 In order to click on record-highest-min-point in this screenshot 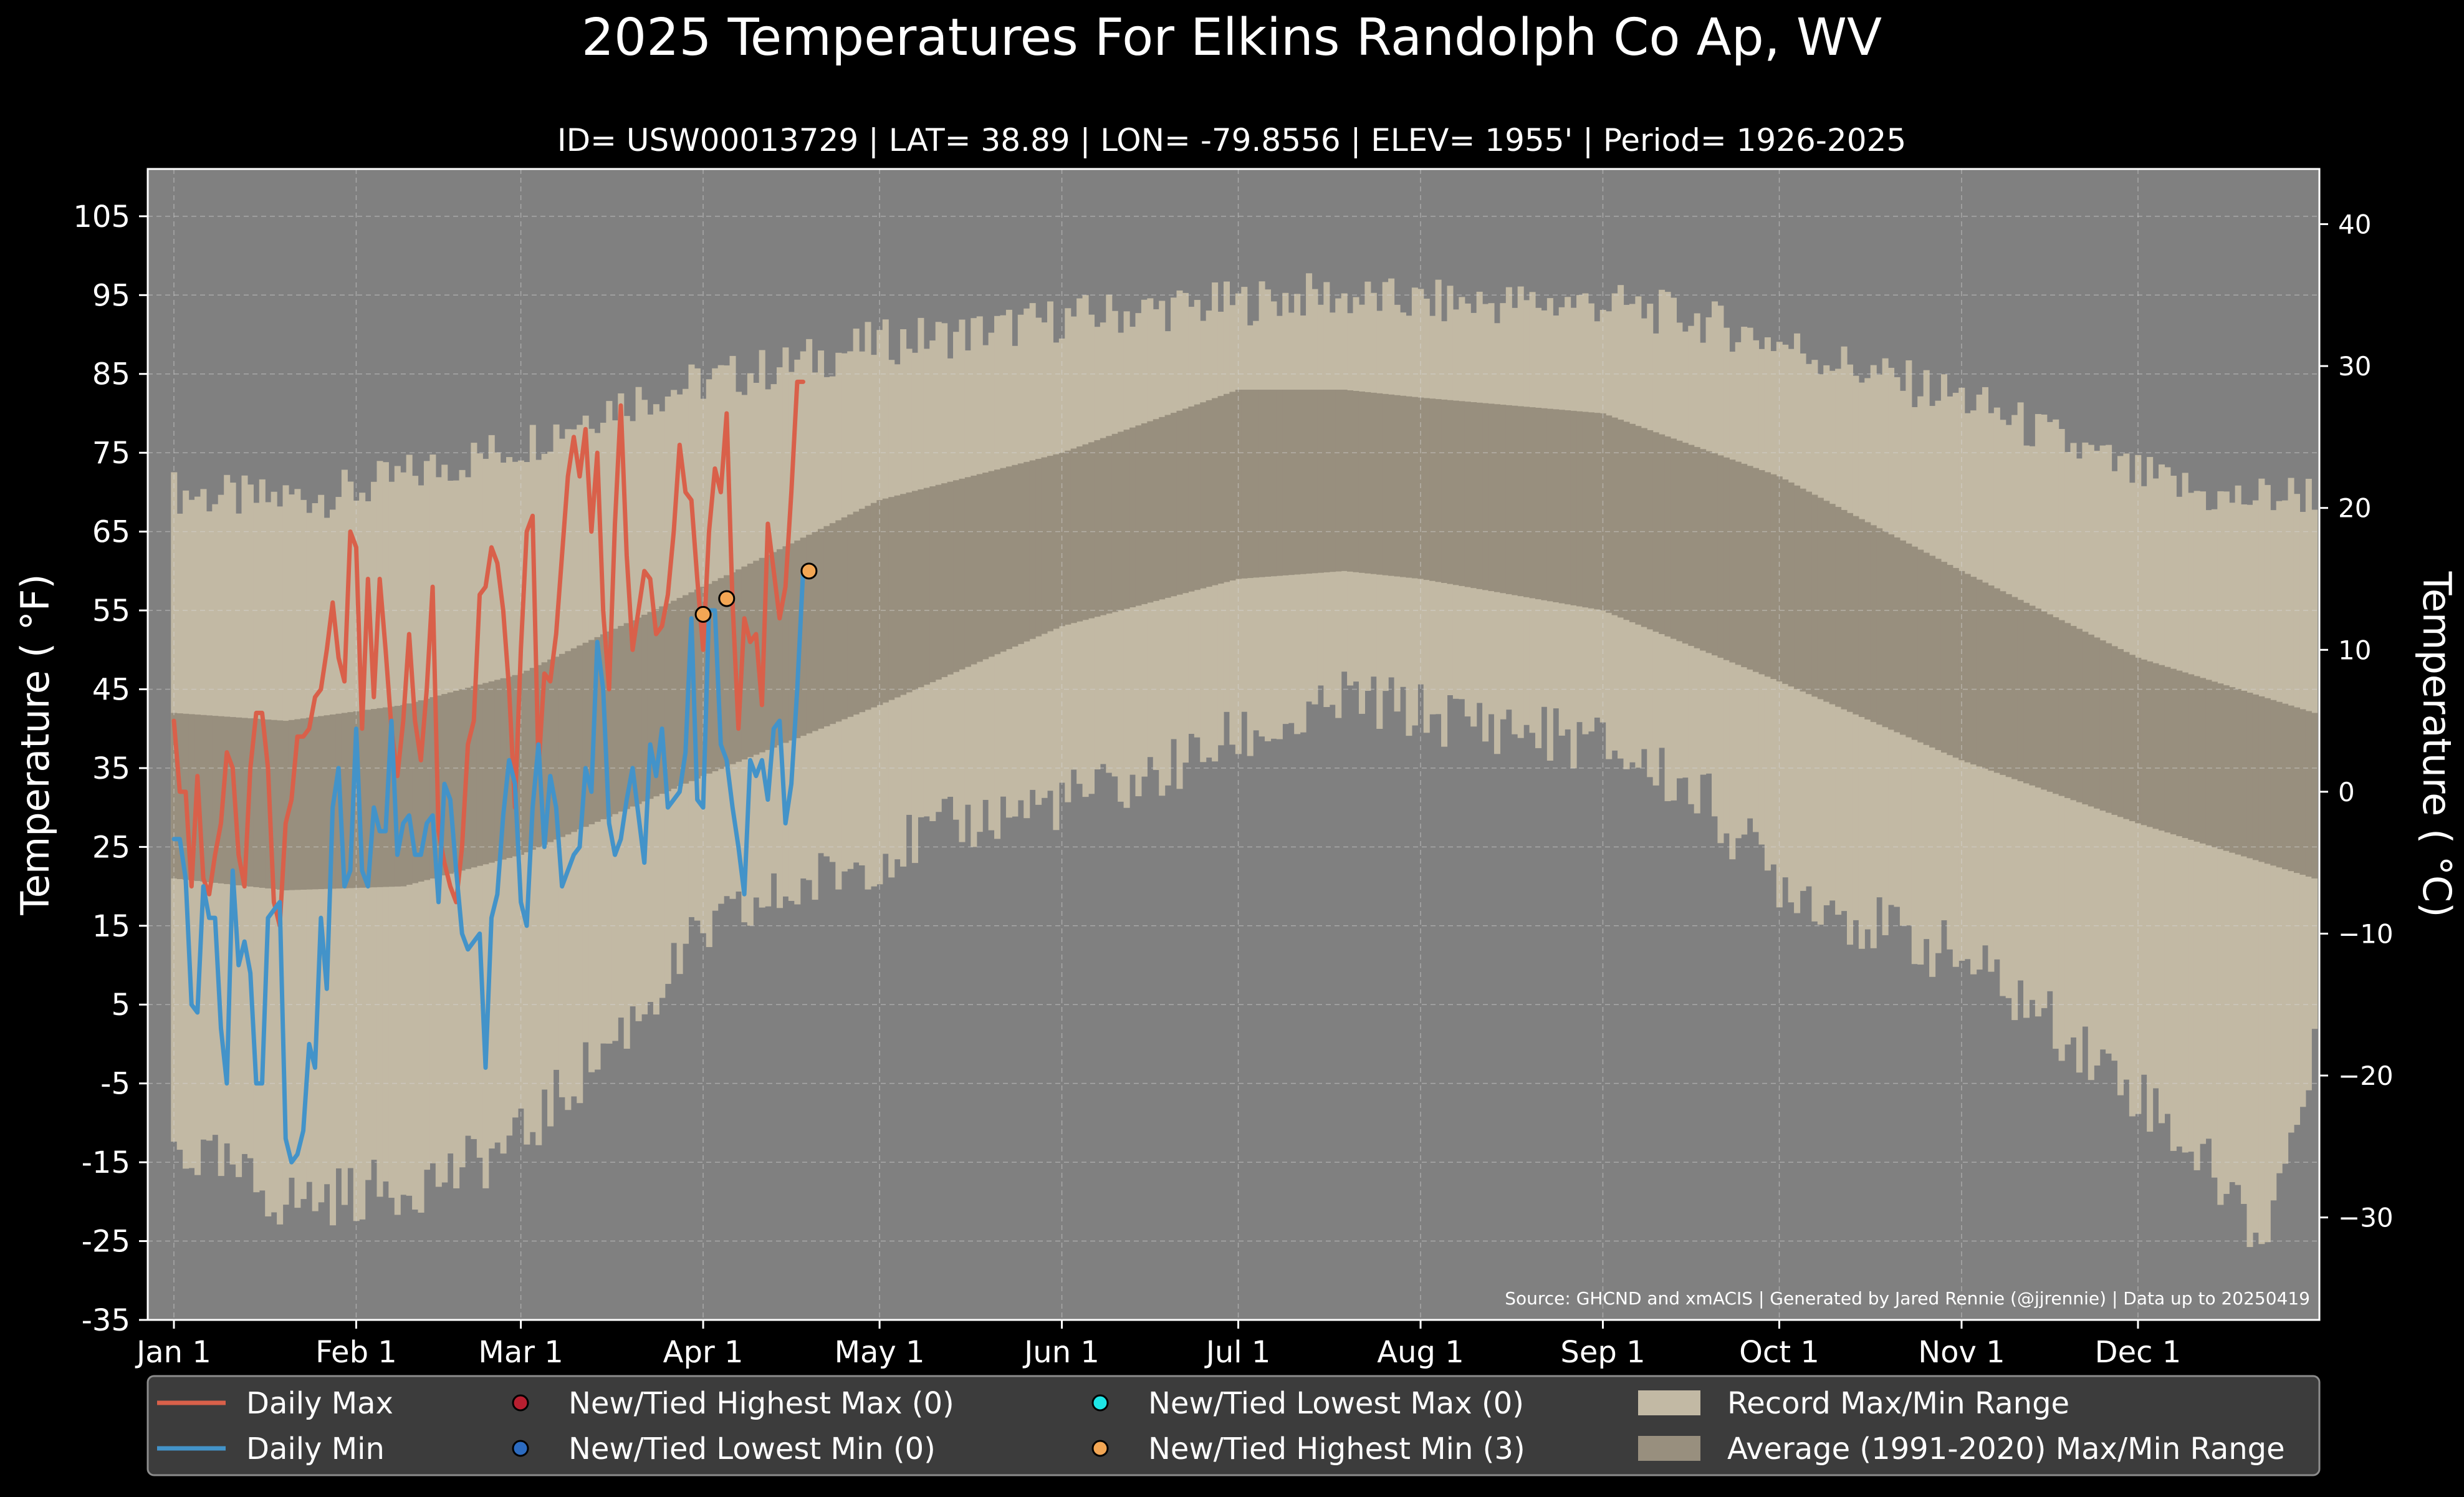, I will do `click(809, 571)`.